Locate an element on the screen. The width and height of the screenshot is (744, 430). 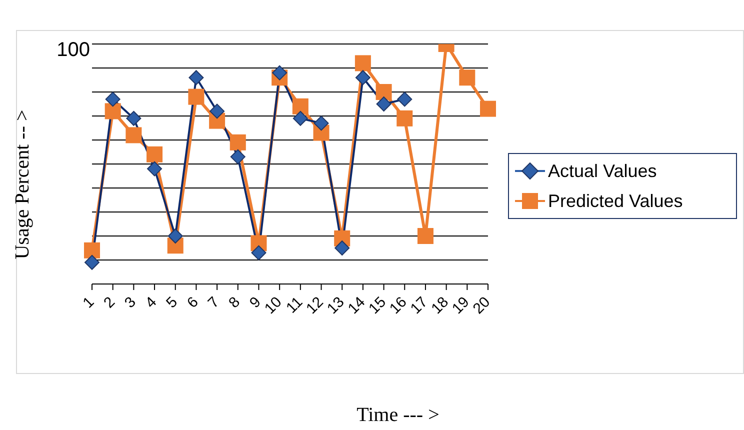
x-tick-label: 3 is located at coordinates (130, 303).